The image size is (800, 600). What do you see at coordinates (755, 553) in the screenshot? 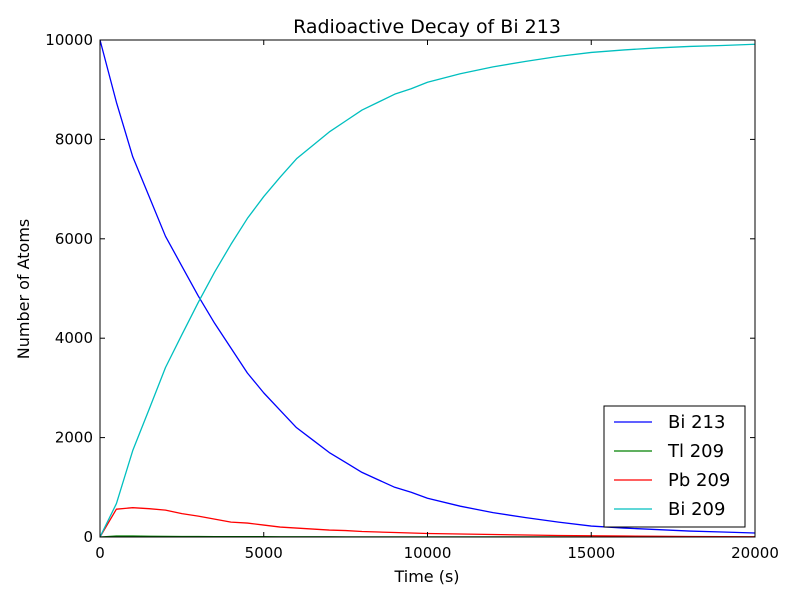
I see `x-tick-label: 20000` at bounding box center [755, 553].